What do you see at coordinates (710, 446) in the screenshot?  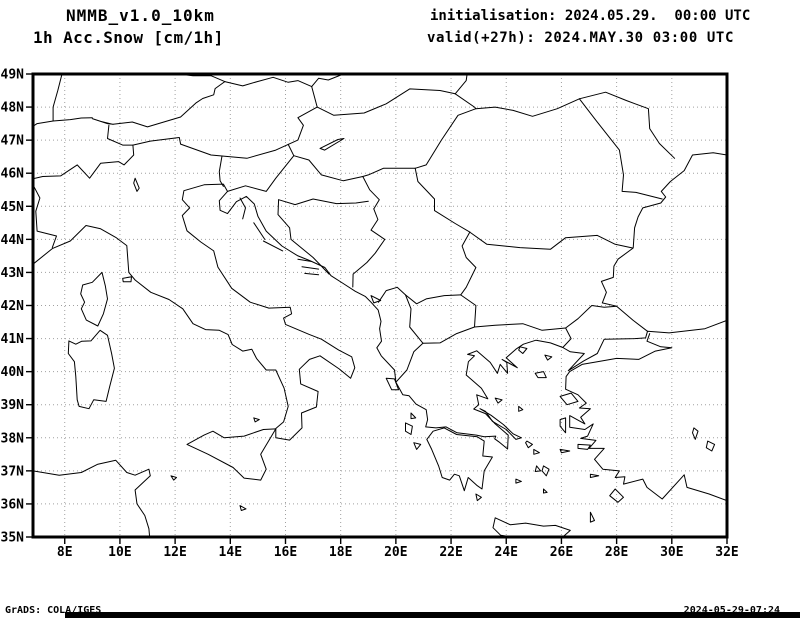 I see `lake-beysehir` at bounding box center [710, 446].